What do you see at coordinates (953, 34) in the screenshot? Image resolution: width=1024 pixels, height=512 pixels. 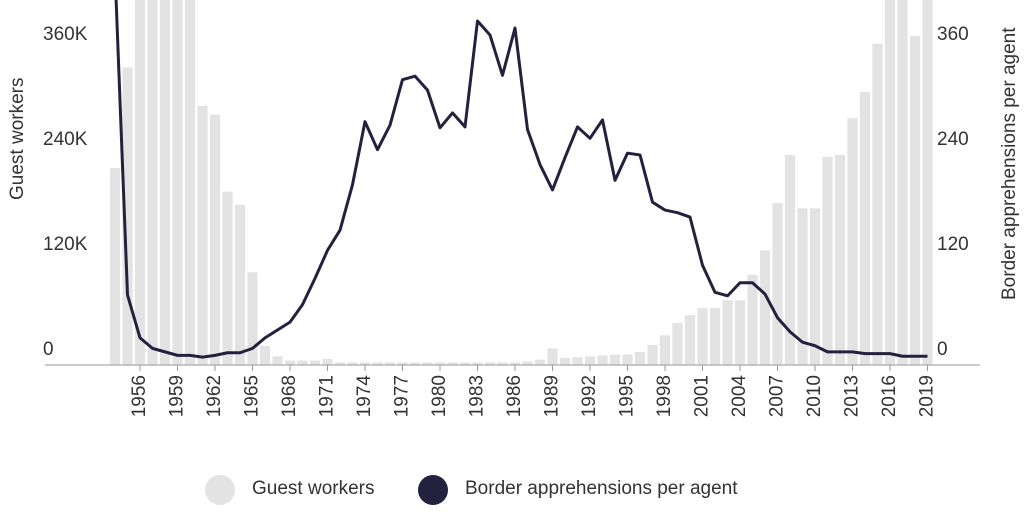 I see `y2-tick-label: 360` at bounding box center [953, 34].